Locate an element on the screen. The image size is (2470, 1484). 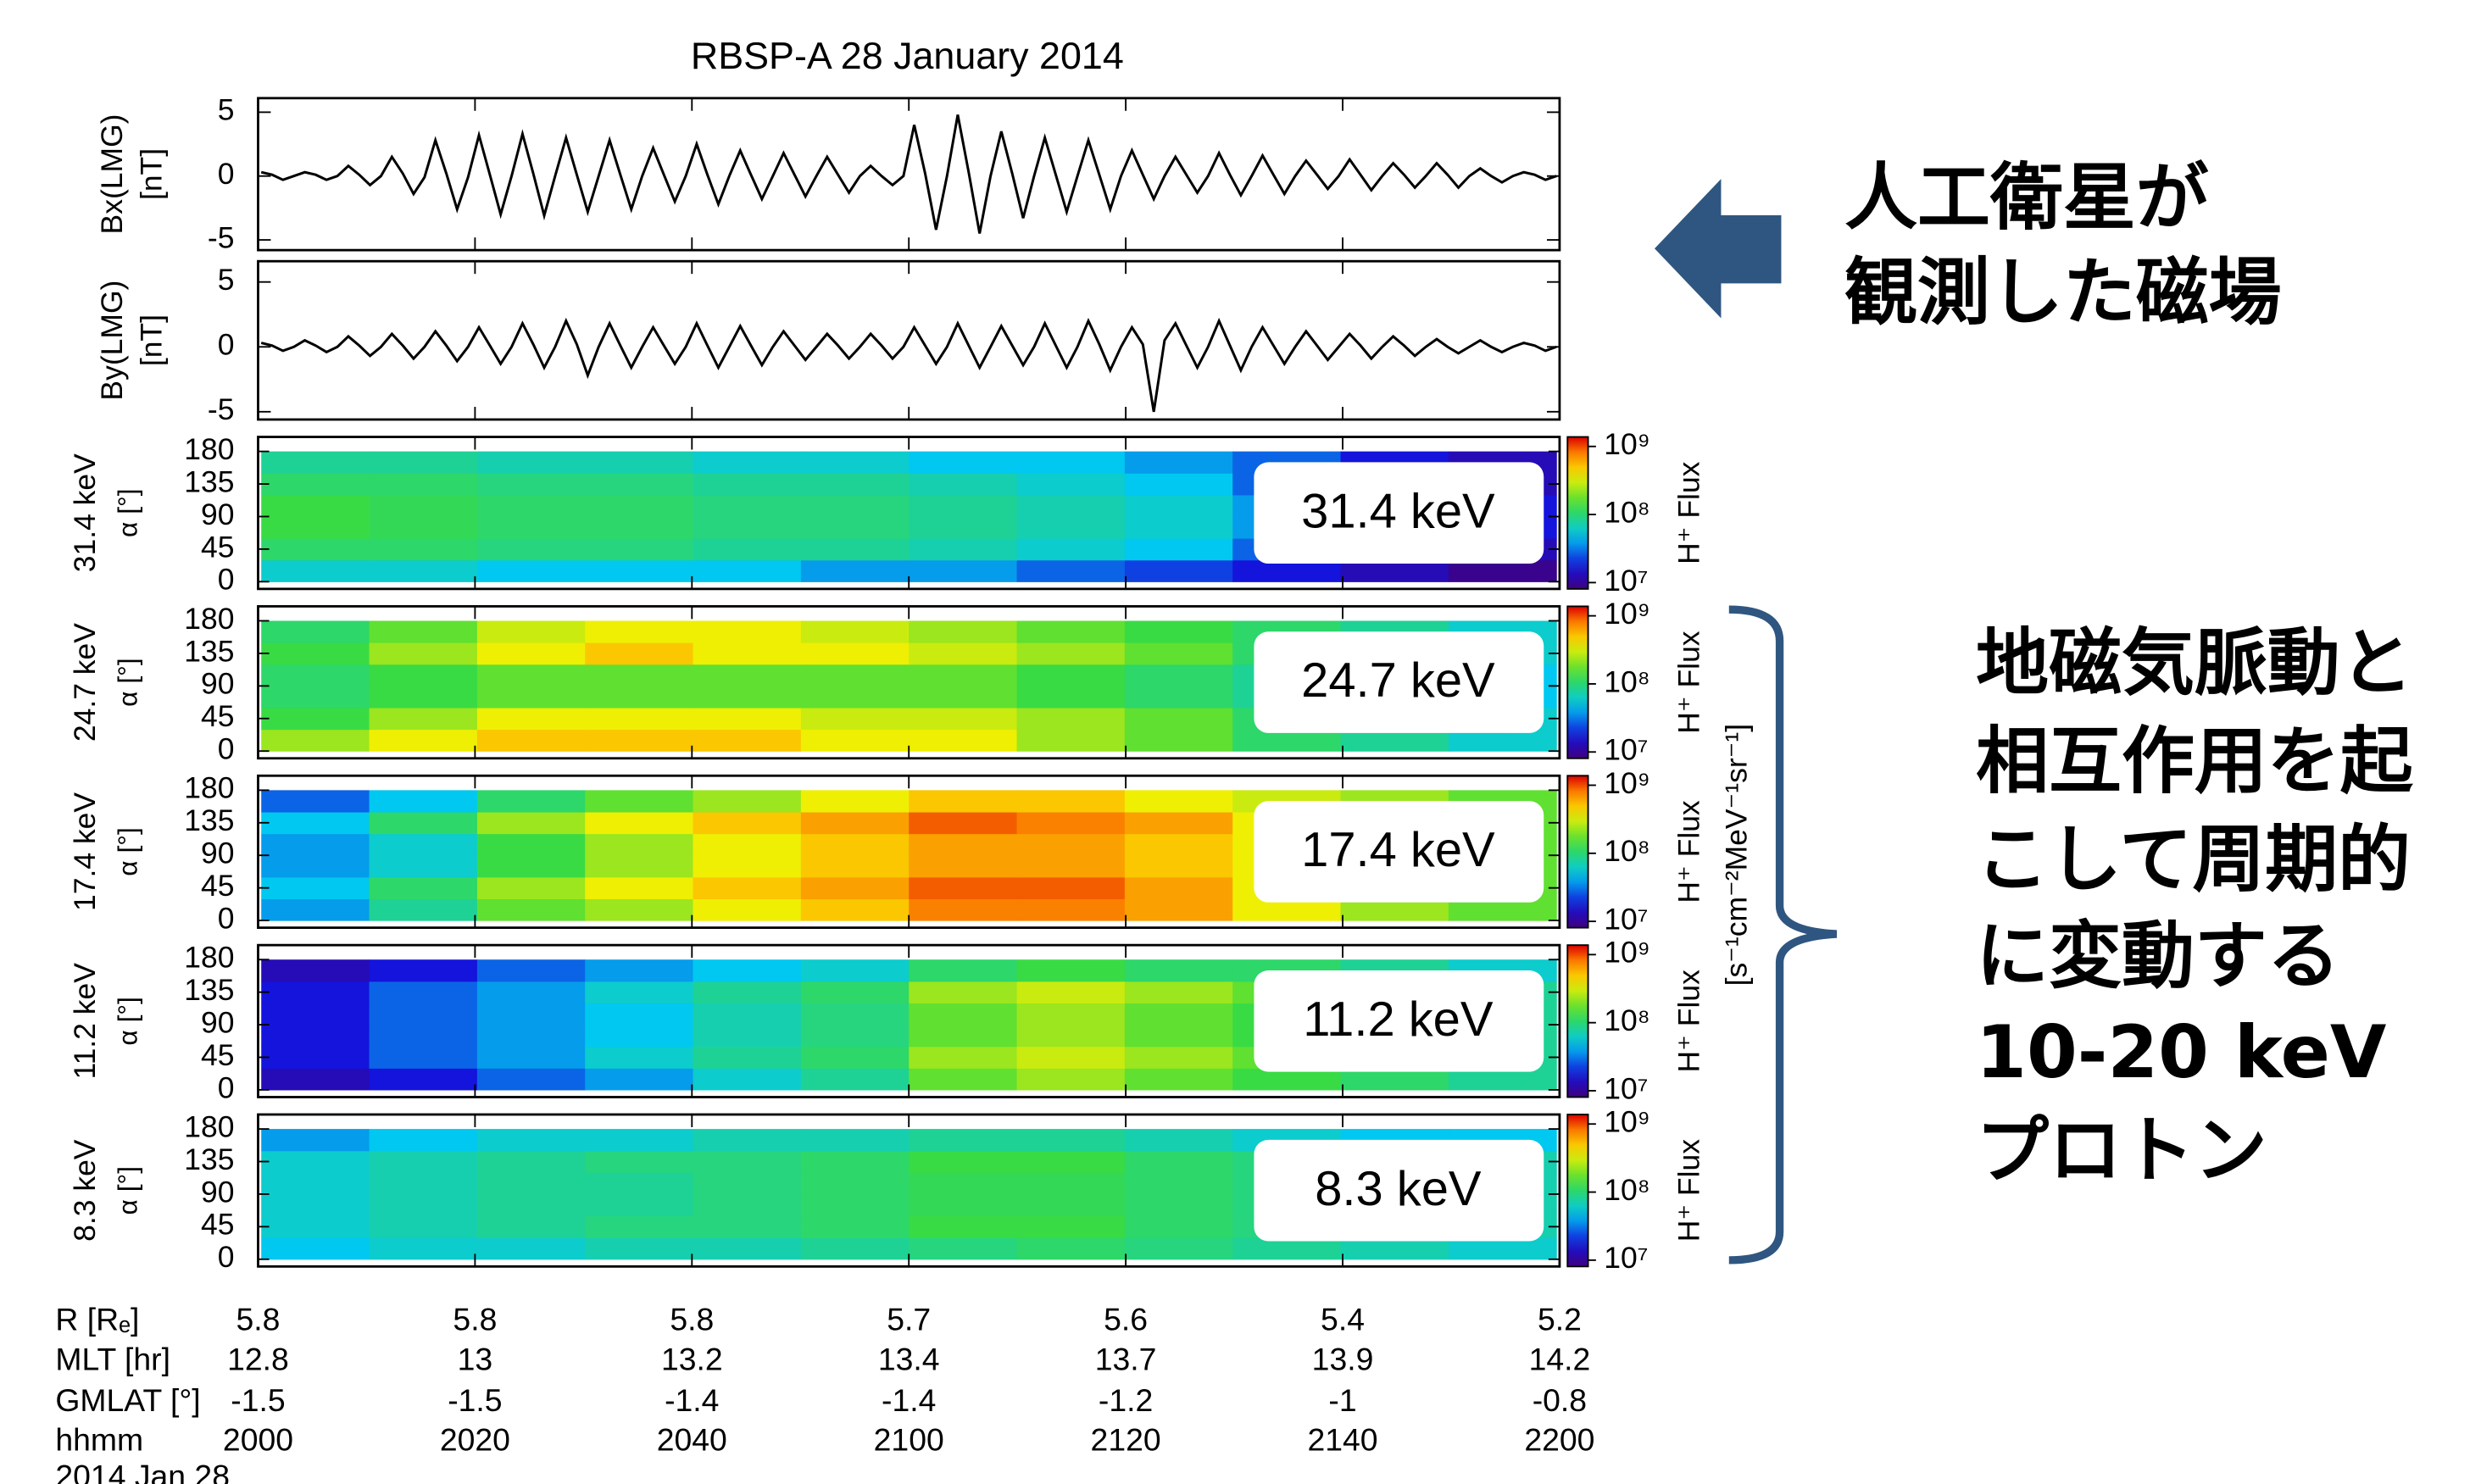
table-cell: 13.7 is located at coordinates (1126, 1359).